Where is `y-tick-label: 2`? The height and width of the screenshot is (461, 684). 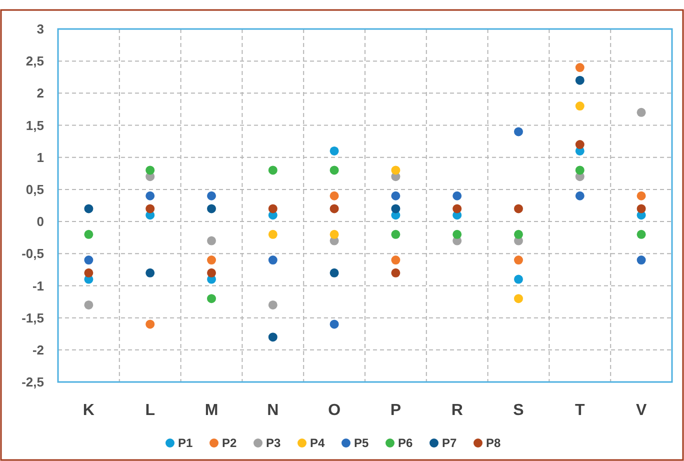
y-tick-label: 2 is located at coordinates (40, 93).